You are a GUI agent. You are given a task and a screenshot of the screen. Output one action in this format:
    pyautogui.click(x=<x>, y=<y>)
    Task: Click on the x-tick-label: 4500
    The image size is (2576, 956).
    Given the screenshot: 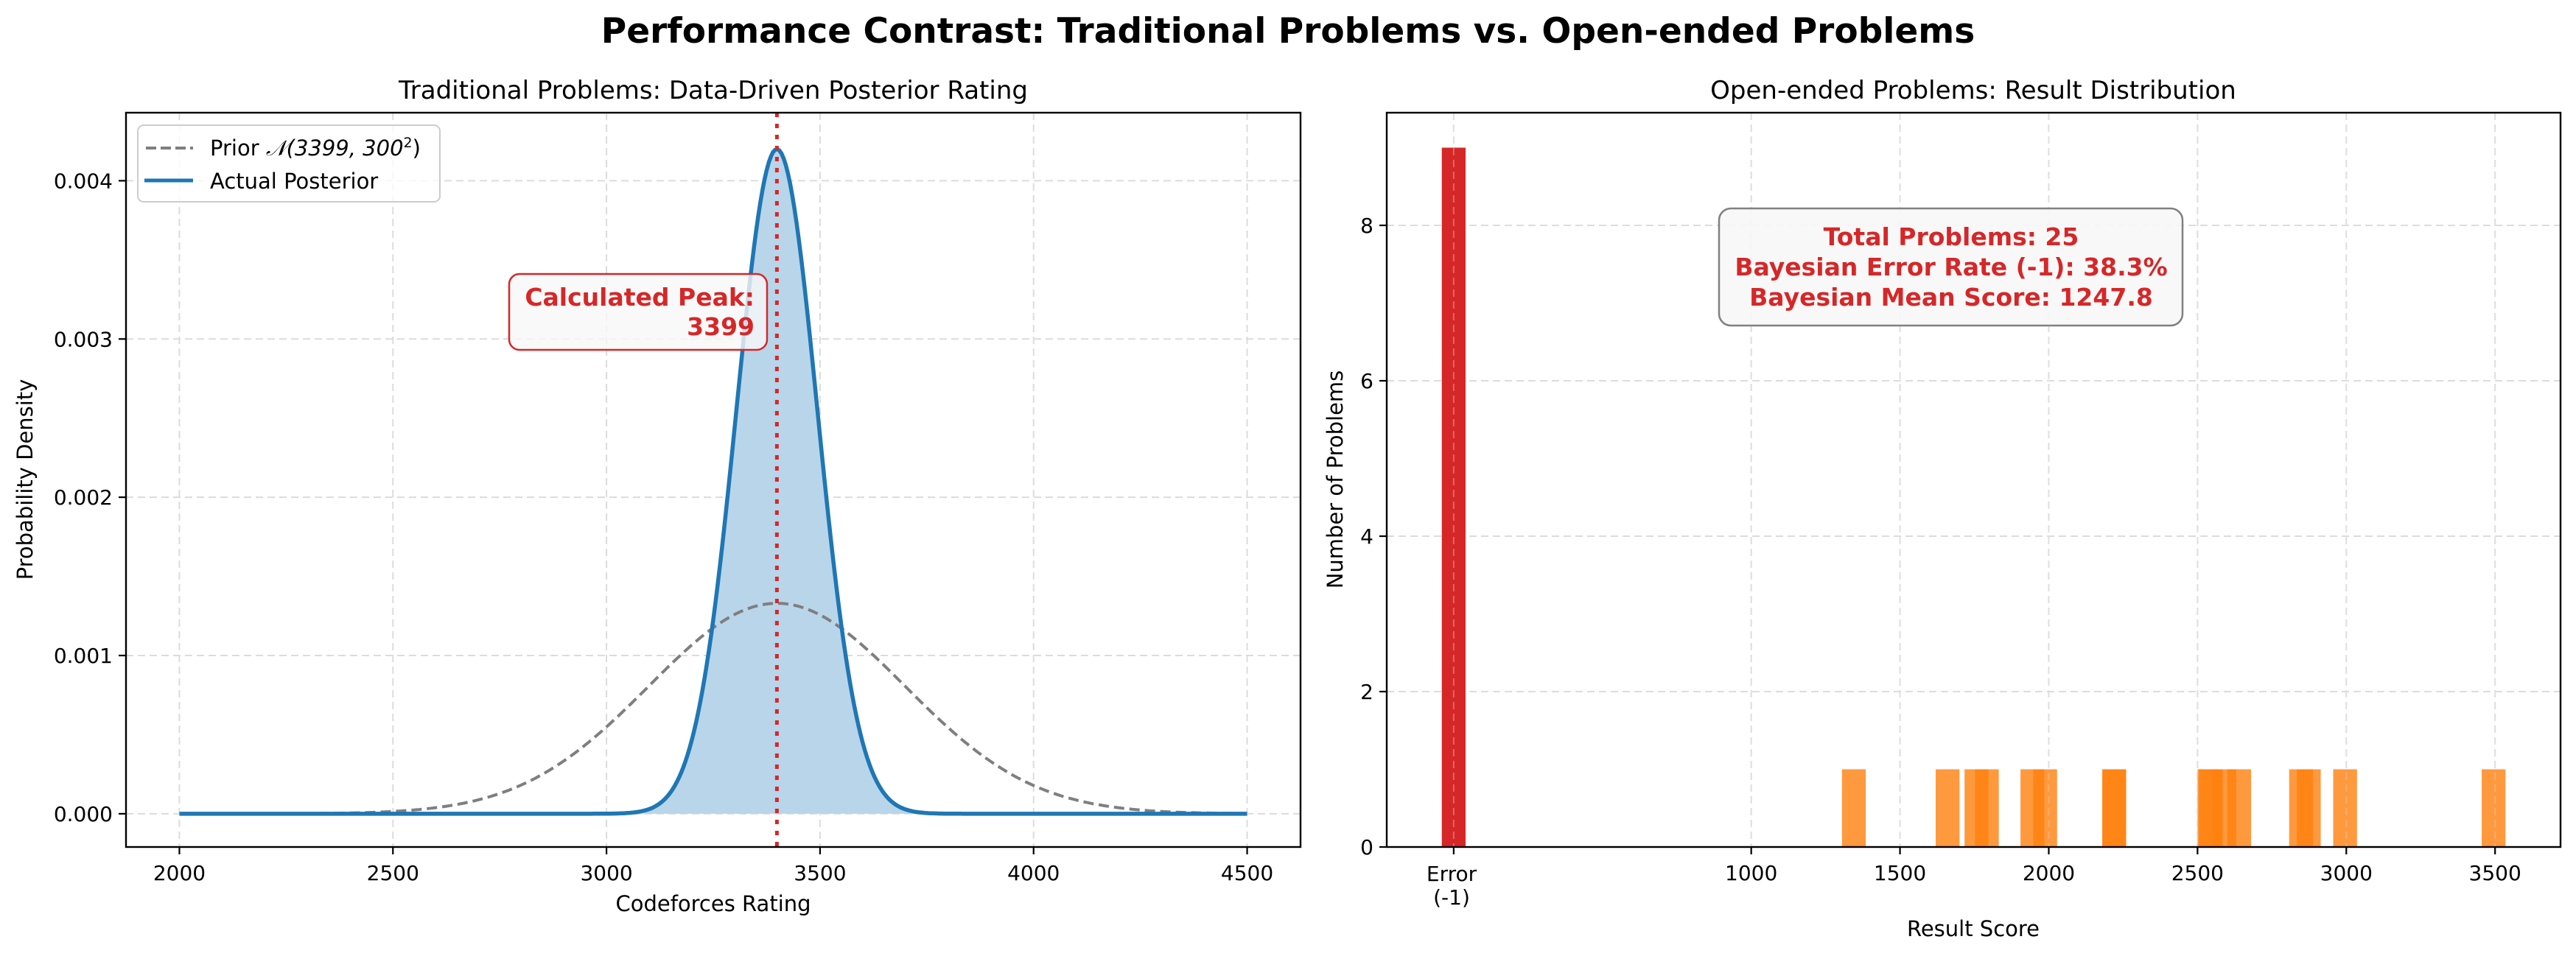 What is the action you would take?
    pyautogui.click(x=1247, y=873)
    